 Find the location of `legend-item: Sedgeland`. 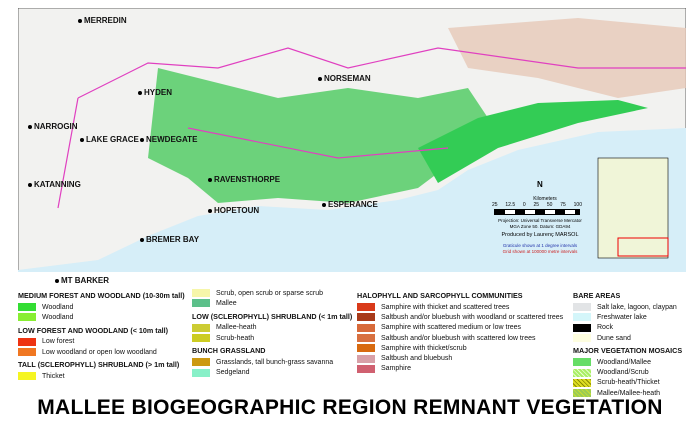

legend-item: Sedgeland is located at coordinates (272, 372).